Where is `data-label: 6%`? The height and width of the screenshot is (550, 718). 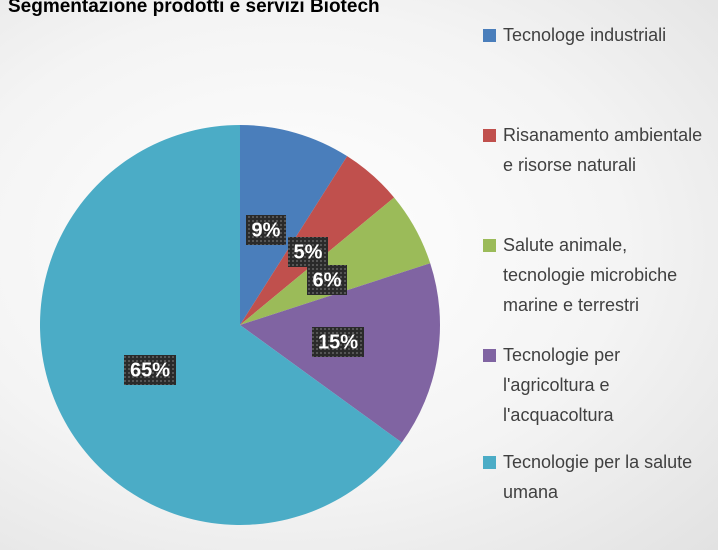 data-label: 6% is located at coordinates (327, 280).